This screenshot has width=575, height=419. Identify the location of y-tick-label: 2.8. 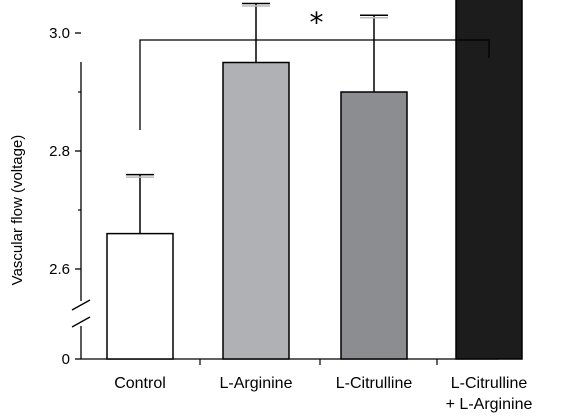
(59, 151).